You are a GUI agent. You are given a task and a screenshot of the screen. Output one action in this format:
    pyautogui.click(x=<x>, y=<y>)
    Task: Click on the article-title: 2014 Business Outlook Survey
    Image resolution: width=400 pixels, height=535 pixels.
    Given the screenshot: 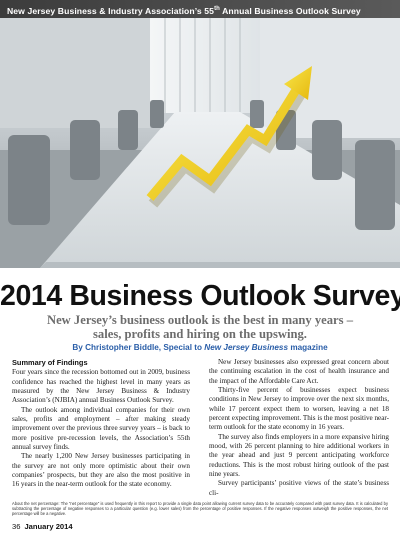 What is the action you would take?
    pyautogui.click(x=200, y=296)
    